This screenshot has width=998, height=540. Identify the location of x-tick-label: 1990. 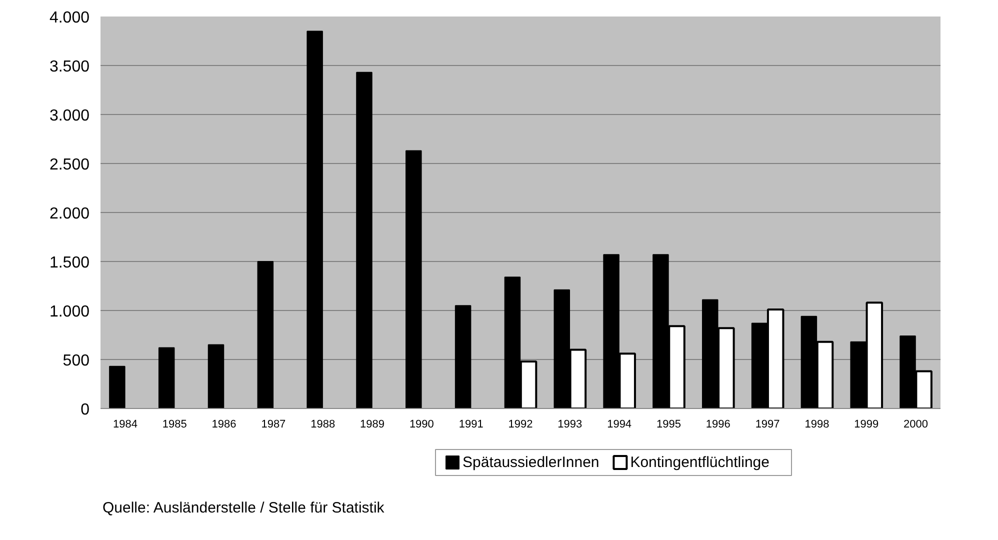
(421, 424).